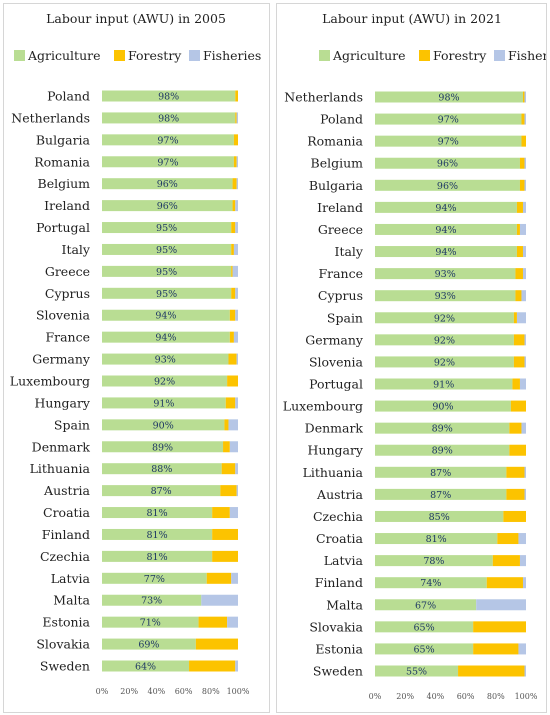  Describe the element at coordinates (226, 425) in the screenshot. I see `chart-0-bar-forestry-spain` at that location.